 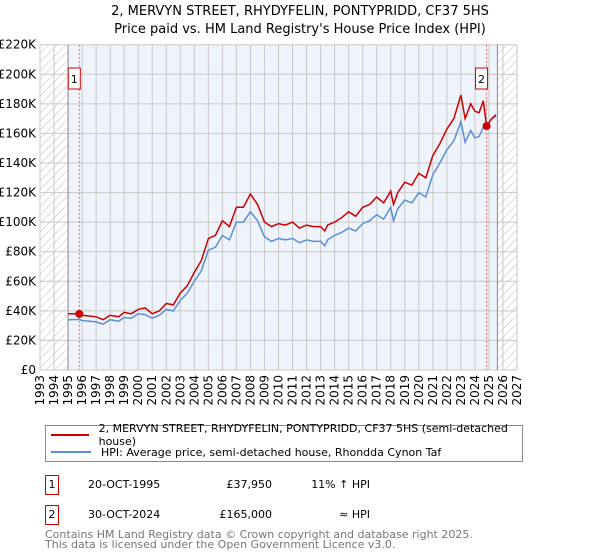 What do you see at coordinates (68, 390) in the screenshot?
I see `x-tick-label: 1995` at bounding box center [68, 390].